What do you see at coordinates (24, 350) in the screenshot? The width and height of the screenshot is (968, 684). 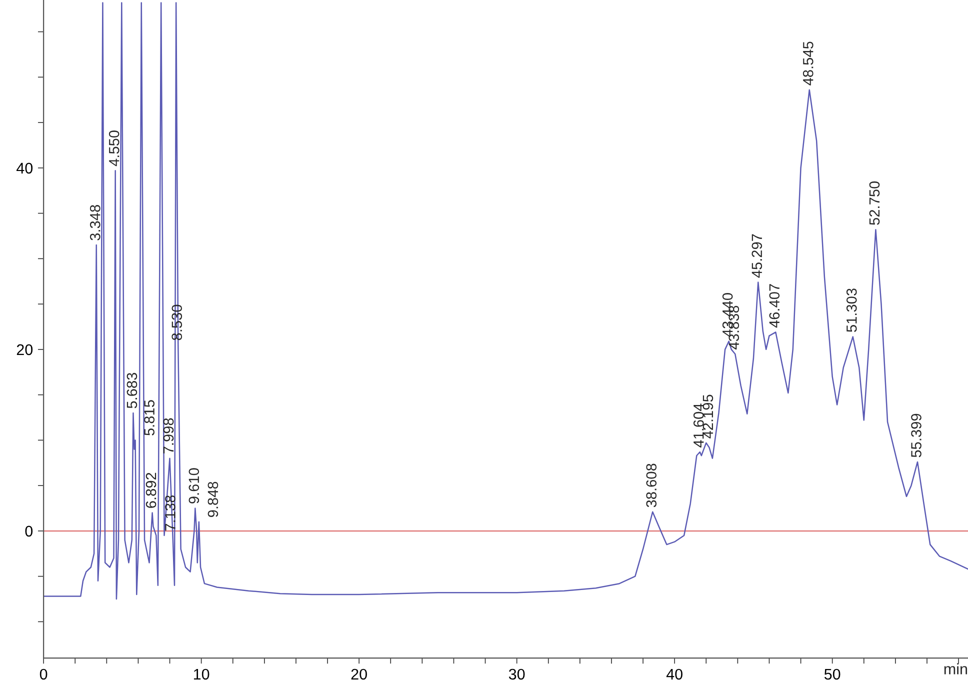 I see `y-tick-label: 20` at bounding box center [24, 350].